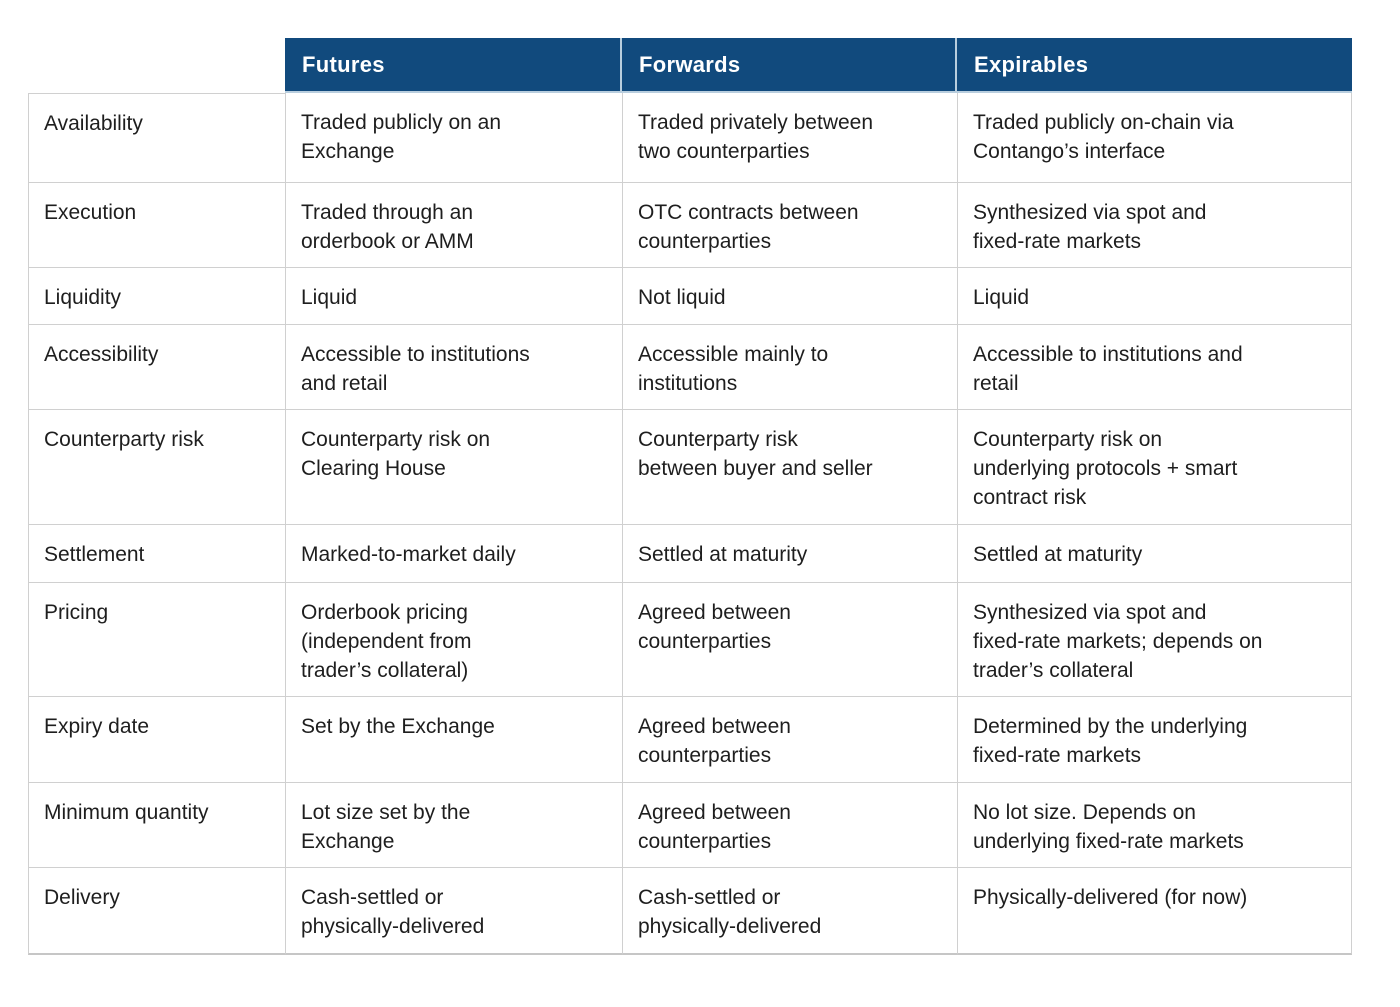  What do you see at coordinates (156, 554) in the screenshot?
I see `row-label: Settlement` at bounding box center [156, 554].